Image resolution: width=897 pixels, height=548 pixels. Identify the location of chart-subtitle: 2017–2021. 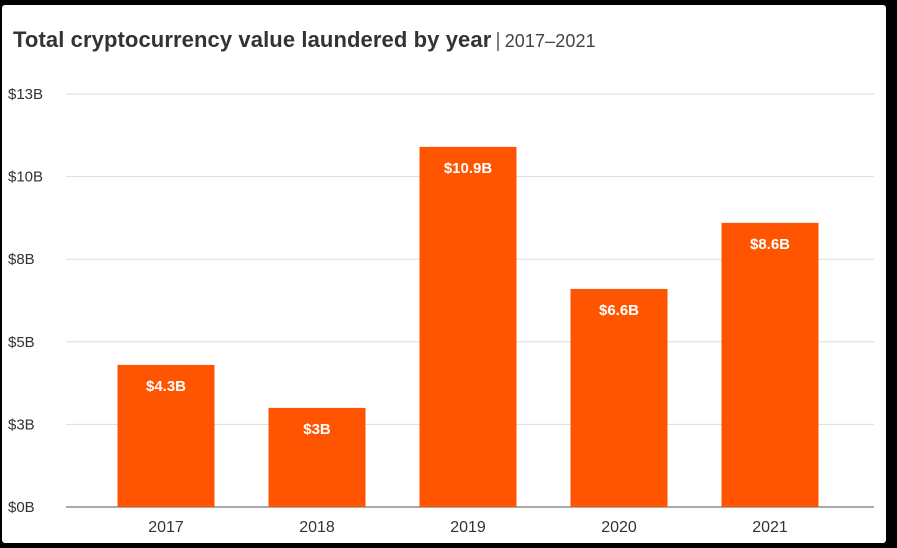
(550, 41).